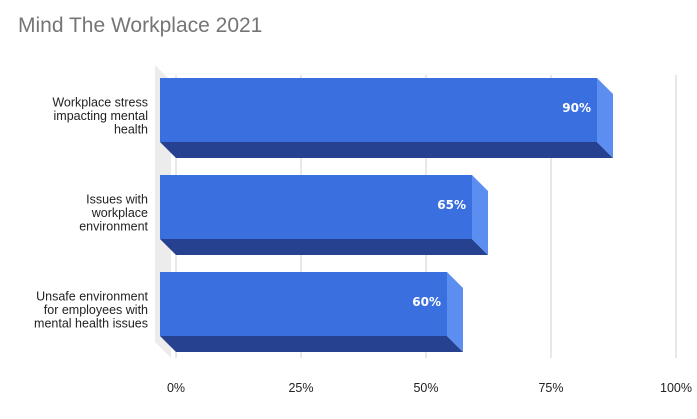 The width and height of the screenshot is (697, 419). I want to click on x-tick-label: 50%, so click(425, 388).